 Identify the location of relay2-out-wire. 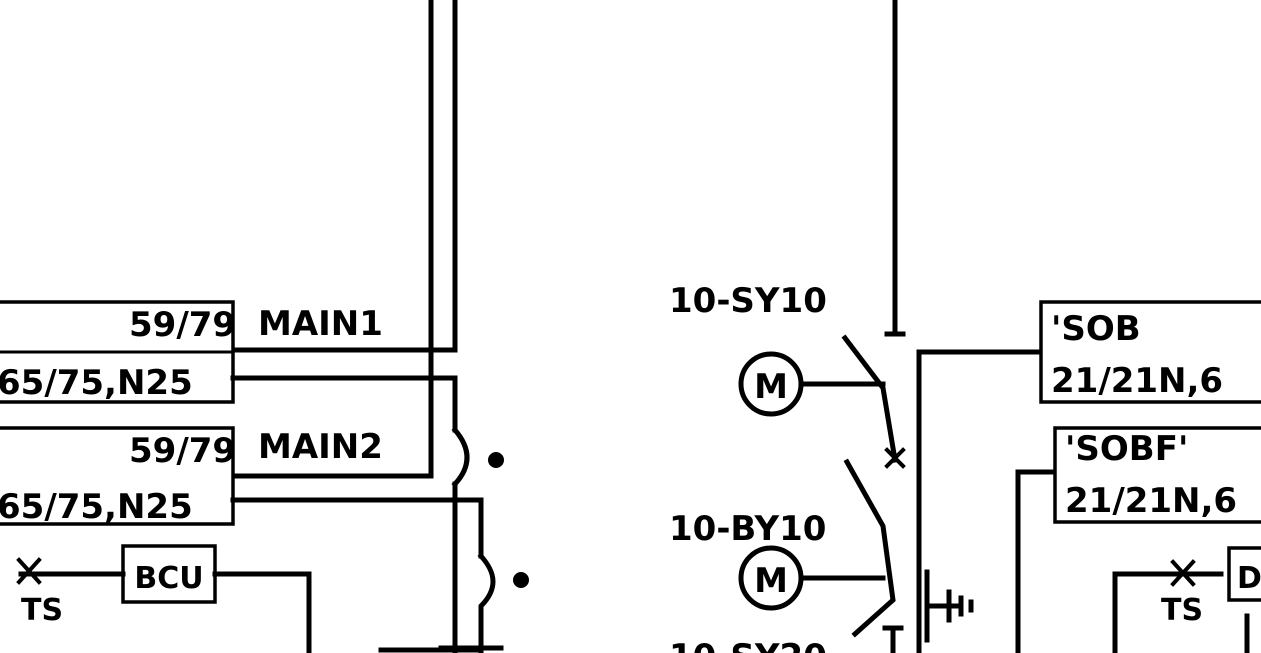
(357, 528).